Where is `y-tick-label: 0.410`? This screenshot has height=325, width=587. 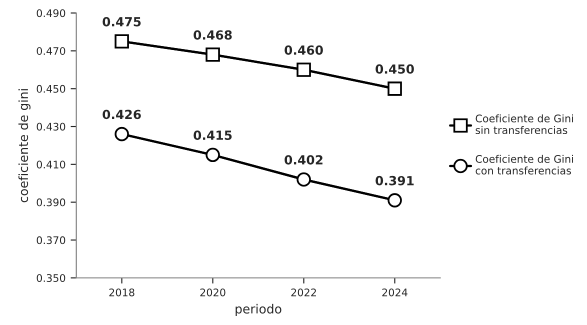 y-tick-label: 0.410 is located at coordinates (51, 164).